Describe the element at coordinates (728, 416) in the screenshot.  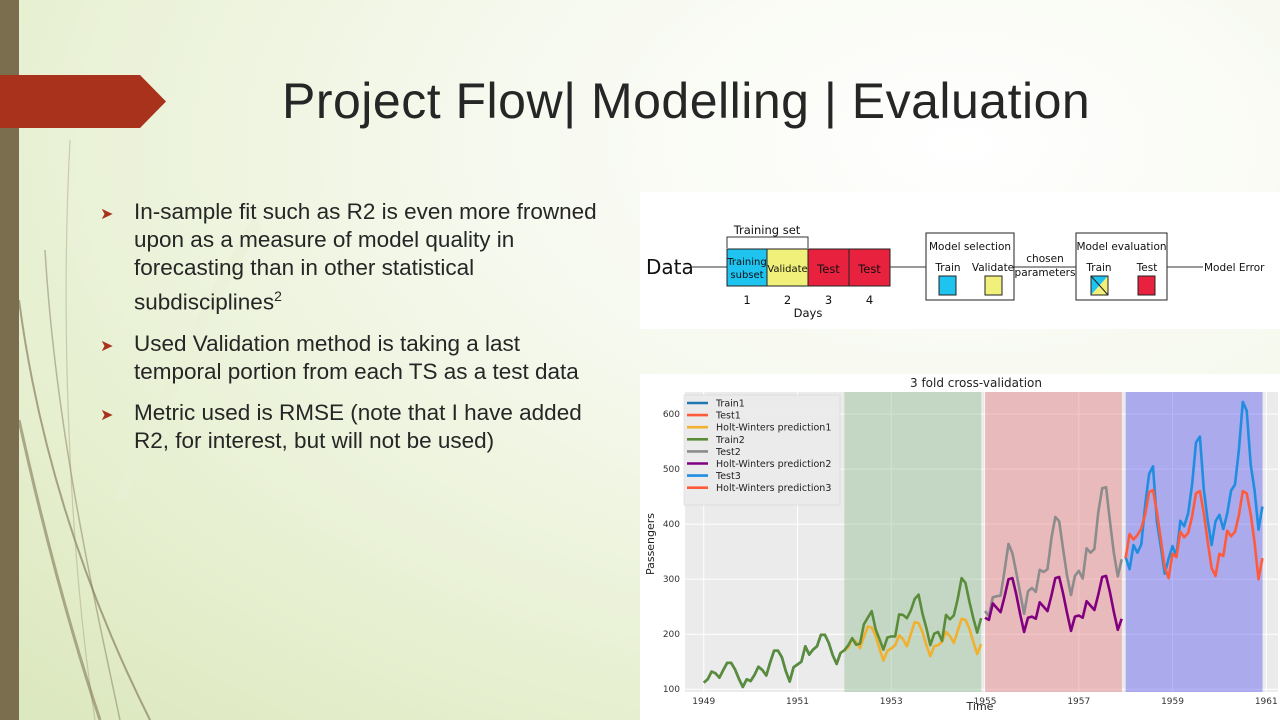
I see `legend-label: Test1` at that location.